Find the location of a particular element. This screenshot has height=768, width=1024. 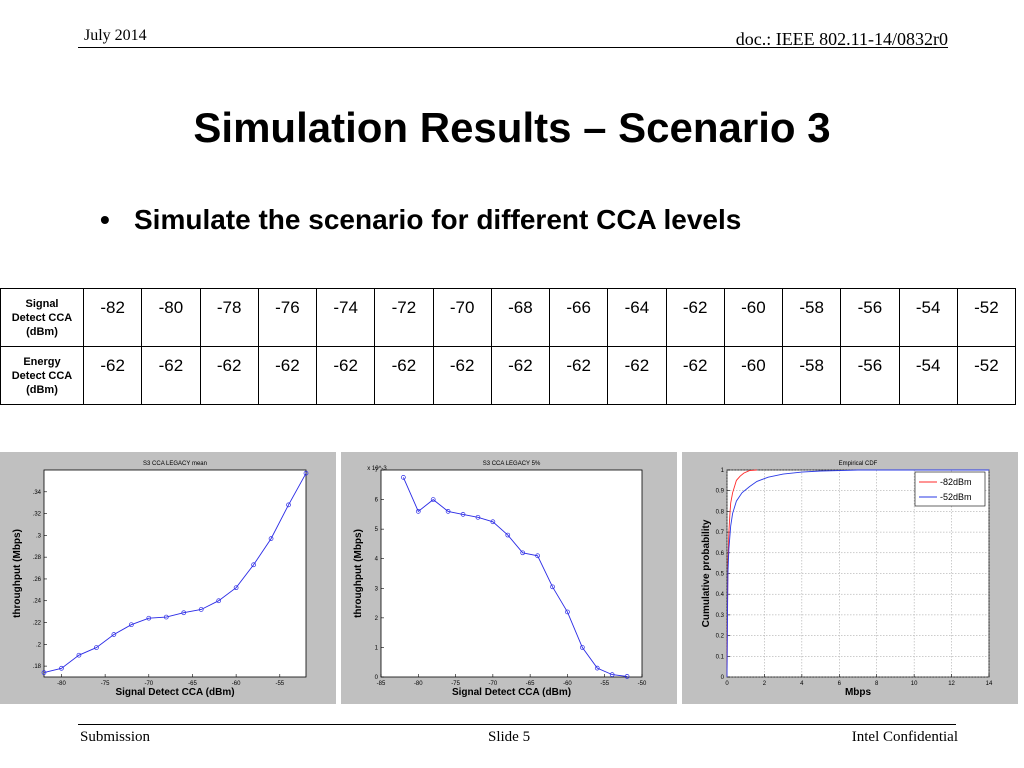

table-cell: -70 is located at coordinates (462, 317).